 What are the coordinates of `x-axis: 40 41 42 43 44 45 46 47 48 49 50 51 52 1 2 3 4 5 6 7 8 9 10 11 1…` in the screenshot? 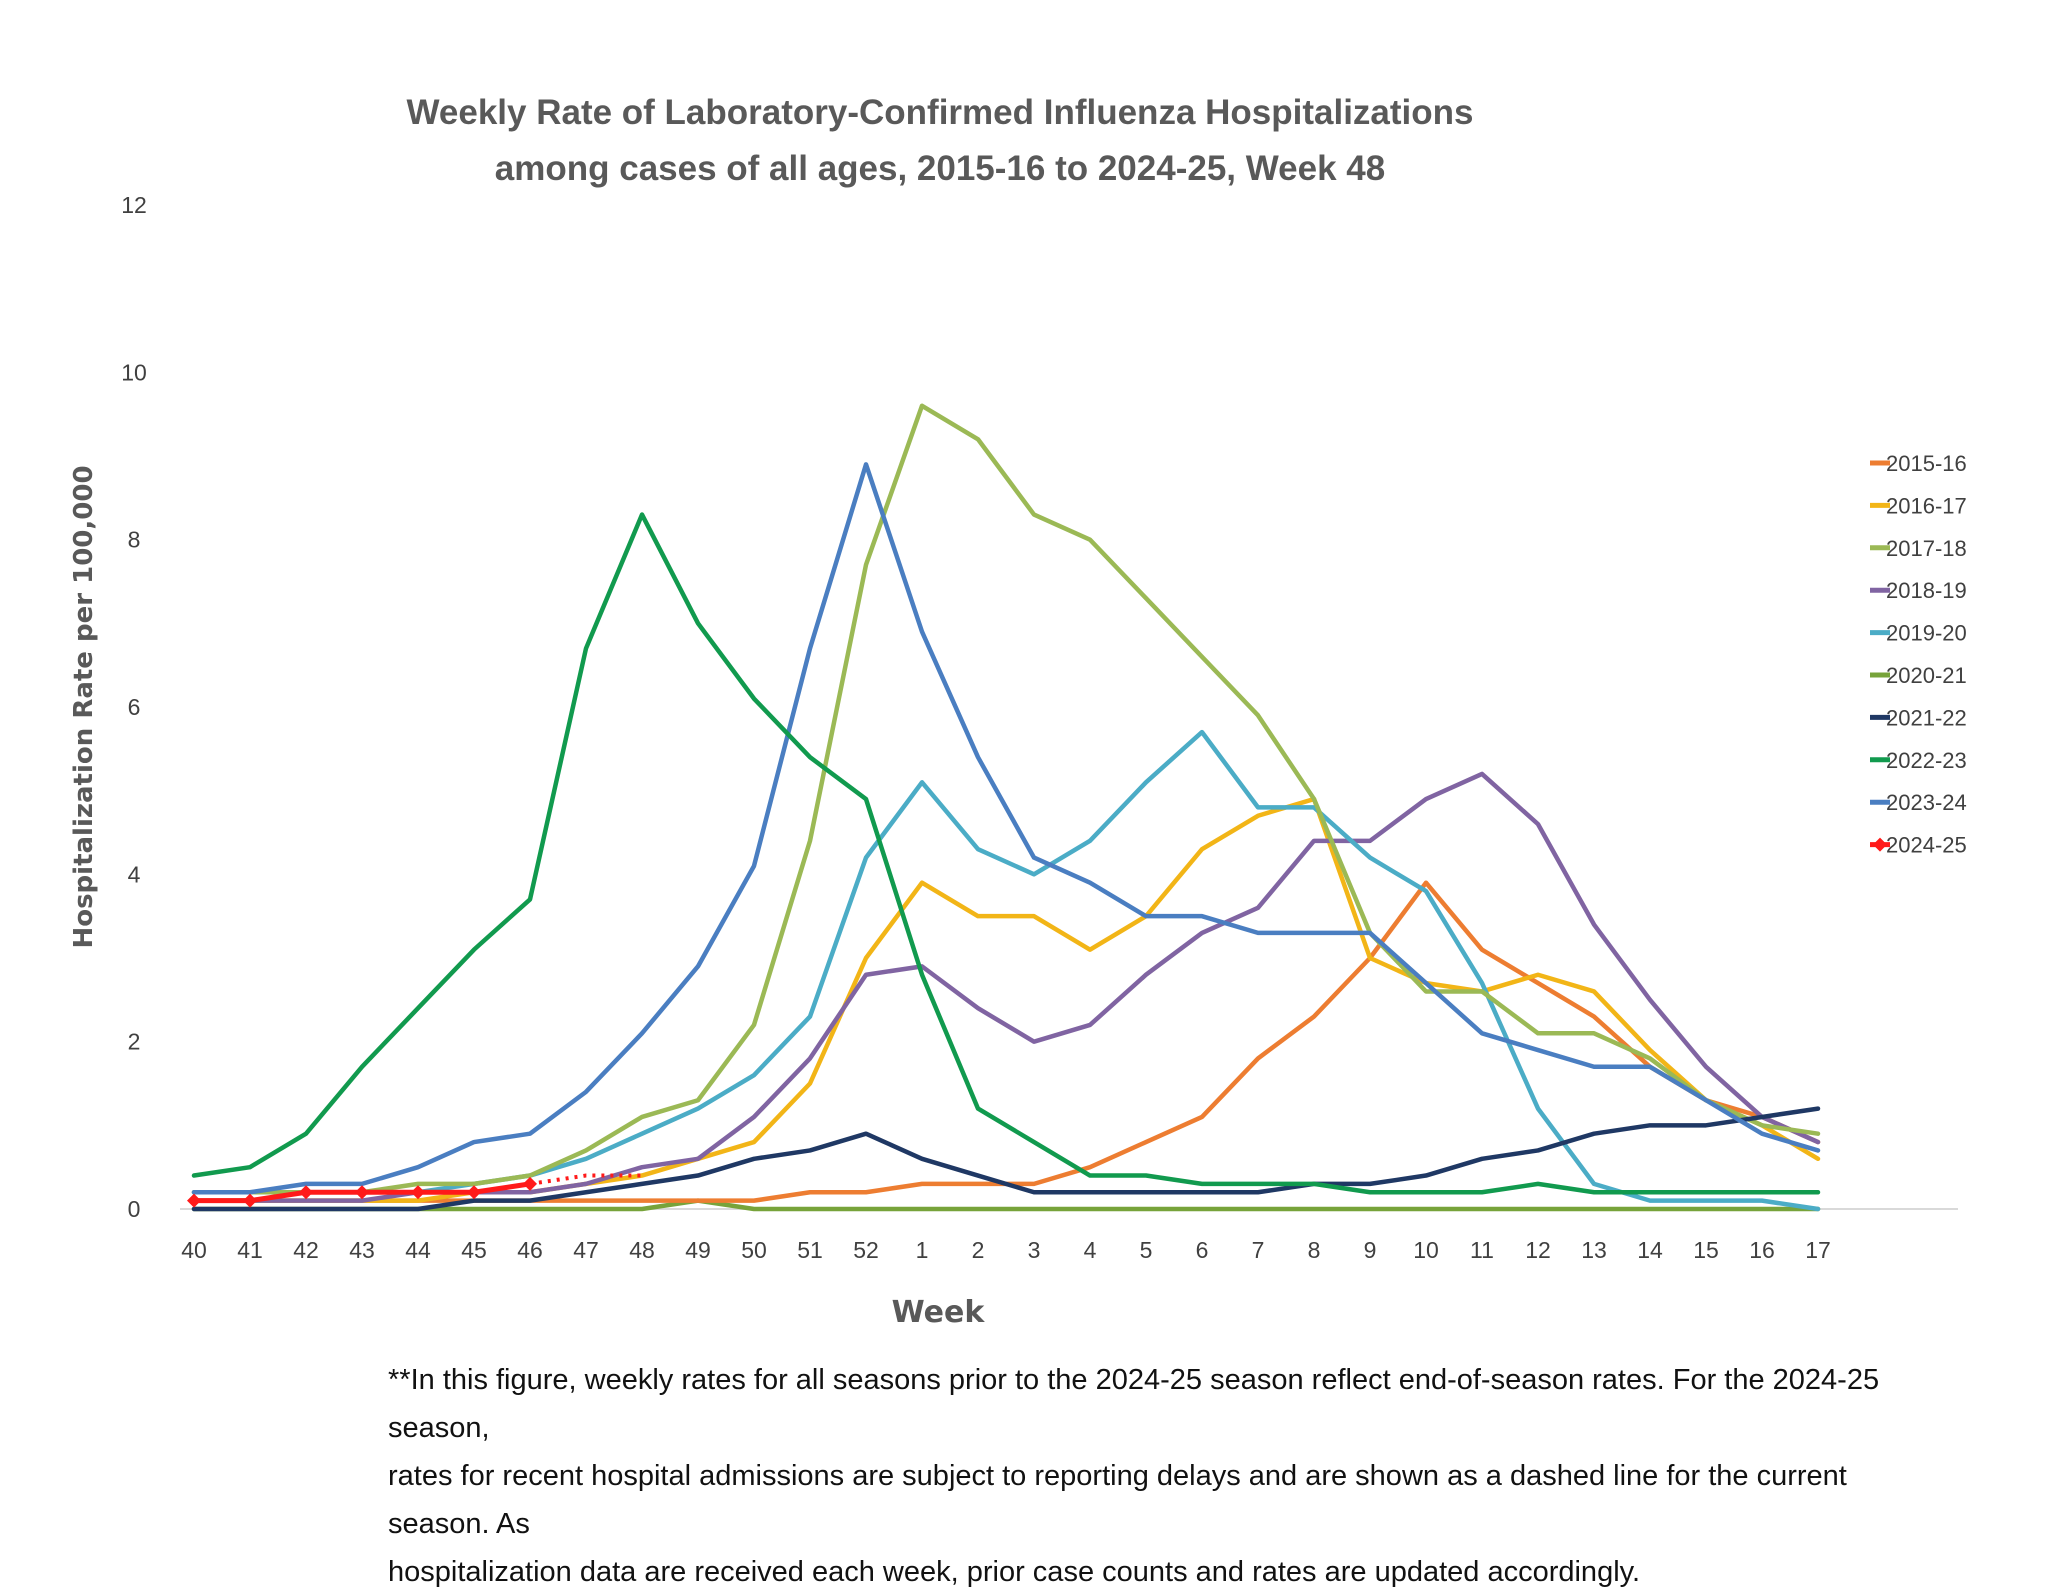 It's located at (1069, 1235).